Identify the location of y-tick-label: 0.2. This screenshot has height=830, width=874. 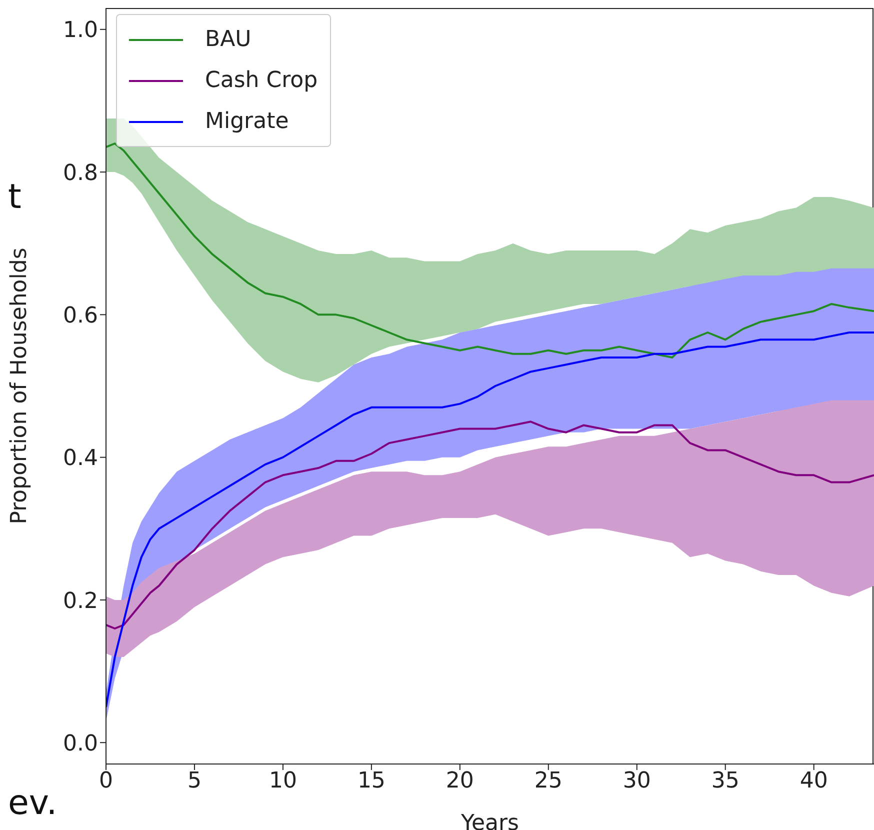
(80, 601).